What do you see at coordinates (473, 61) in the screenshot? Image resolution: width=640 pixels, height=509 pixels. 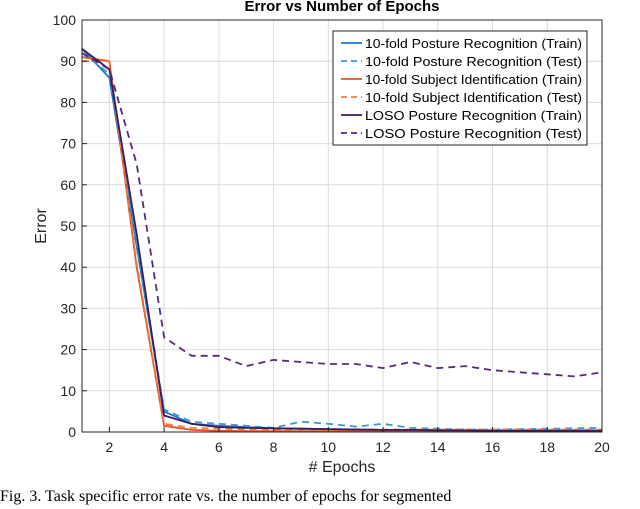 I see `legend-label-2: 10-fold Posture Recognition (Test)` at bounding box center [473, 61].